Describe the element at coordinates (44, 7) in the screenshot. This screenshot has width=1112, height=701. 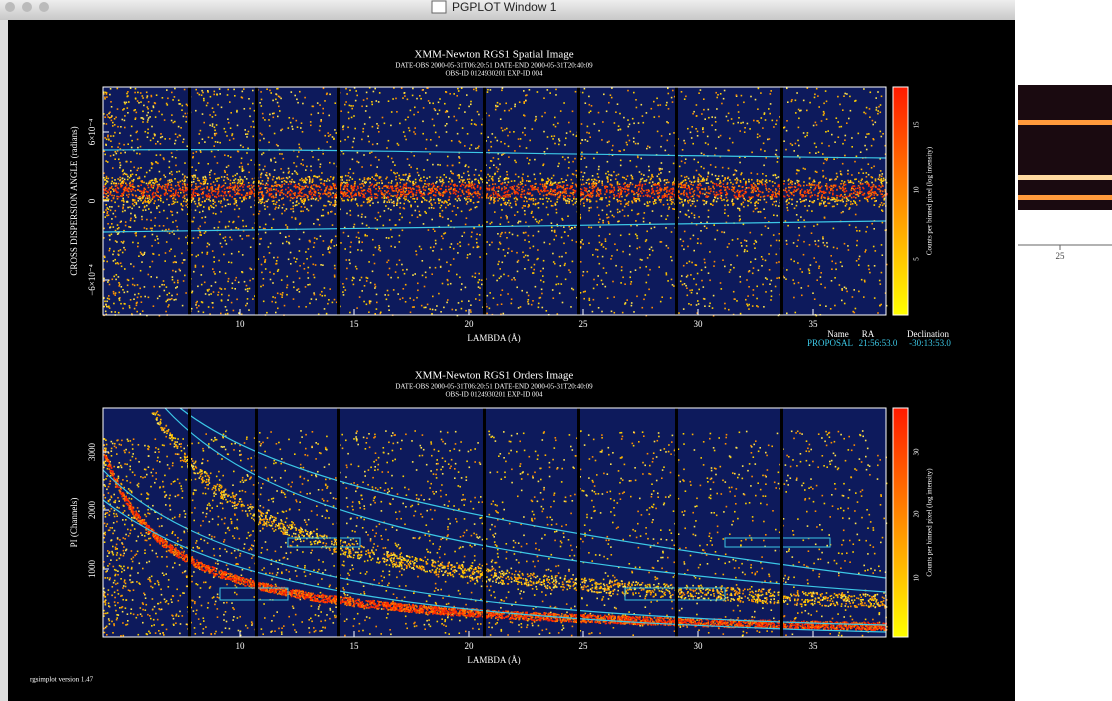
I see `zoom-button` at that location.